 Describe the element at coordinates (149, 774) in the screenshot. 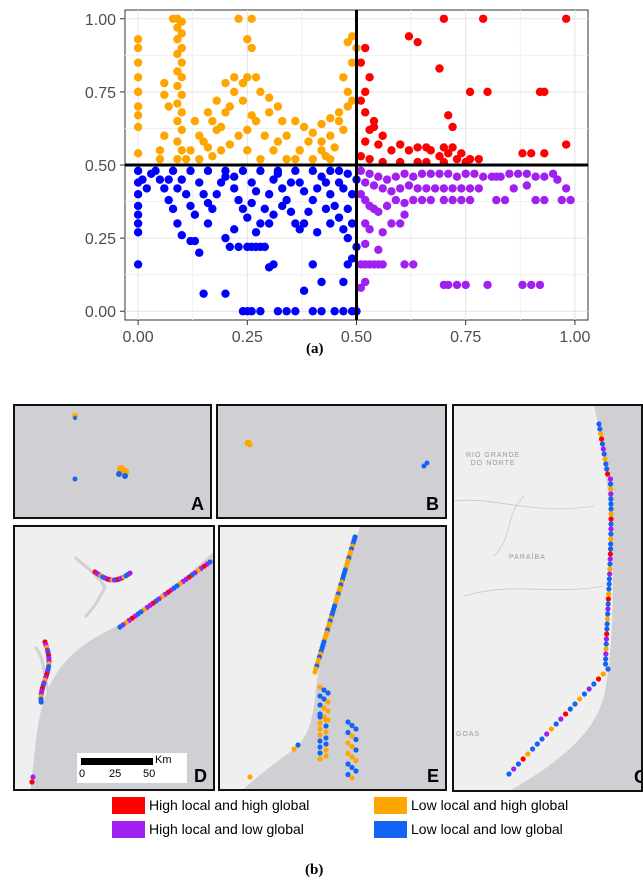

I see `scale-bar-tick: 50` at that location.